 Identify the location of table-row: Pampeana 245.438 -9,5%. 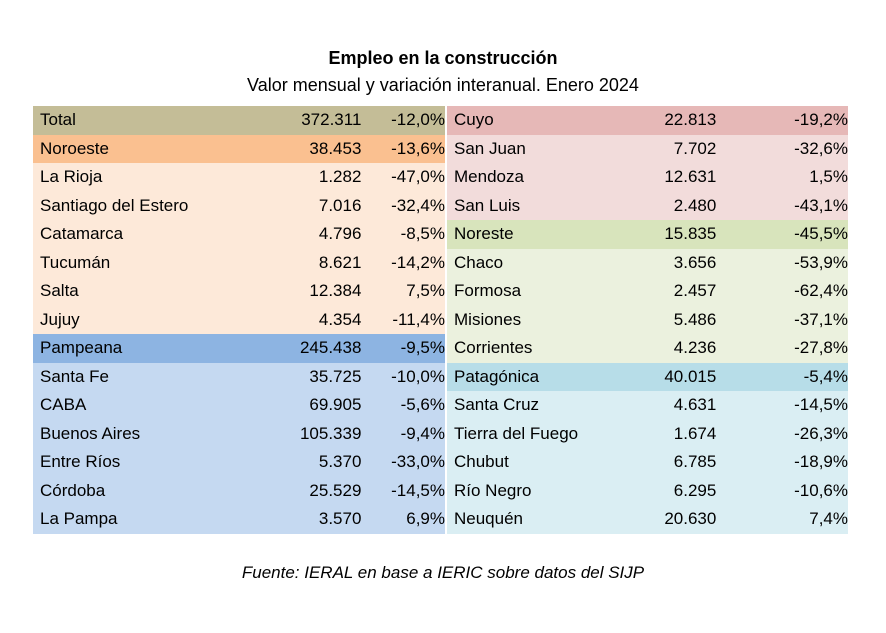
(239, 348).